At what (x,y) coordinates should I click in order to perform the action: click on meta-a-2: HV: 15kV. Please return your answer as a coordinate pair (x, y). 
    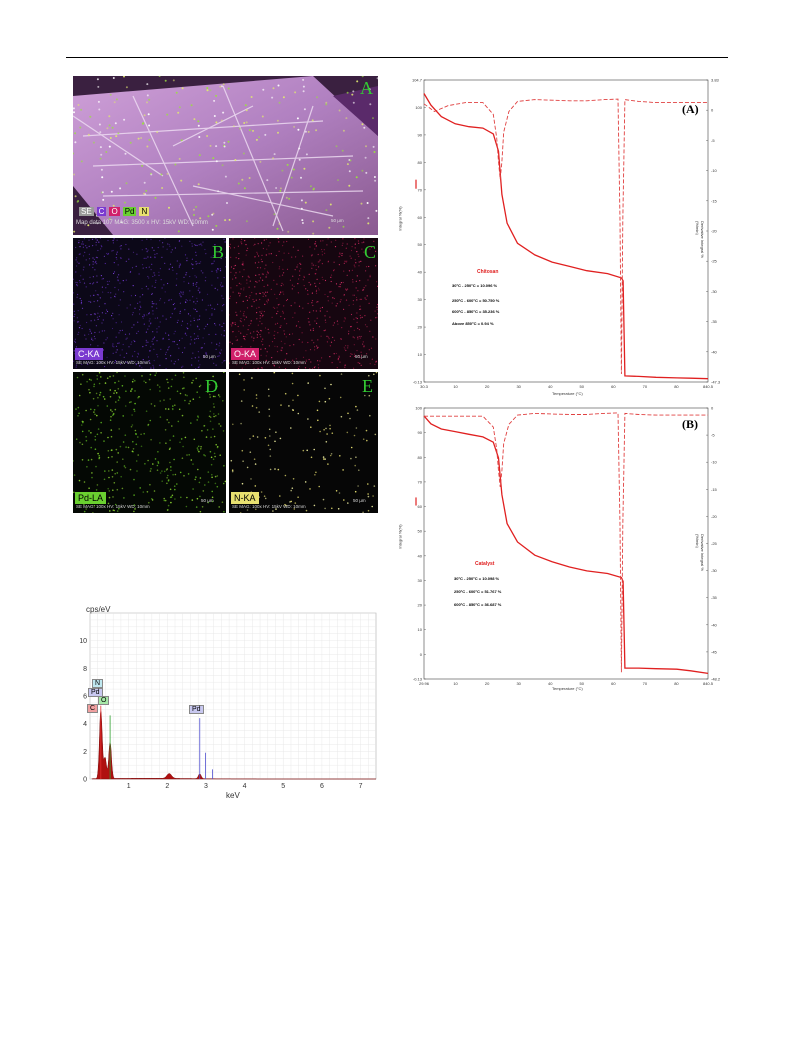
    Looking at the image, I should click on (164, 223).